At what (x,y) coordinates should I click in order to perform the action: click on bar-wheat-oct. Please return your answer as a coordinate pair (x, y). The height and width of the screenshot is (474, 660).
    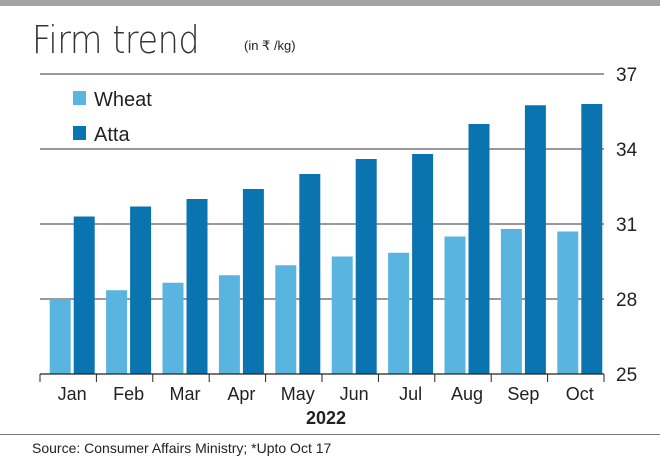
    Looking at the image, I should click on (568, 302).